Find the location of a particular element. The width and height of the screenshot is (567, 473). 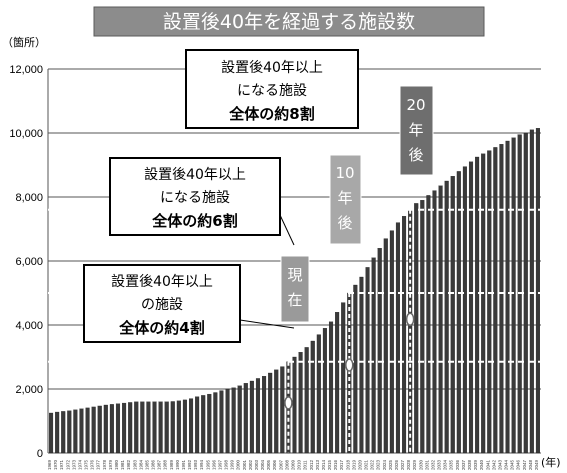

marker-ring-2028 is located at coordinates (410, 319).